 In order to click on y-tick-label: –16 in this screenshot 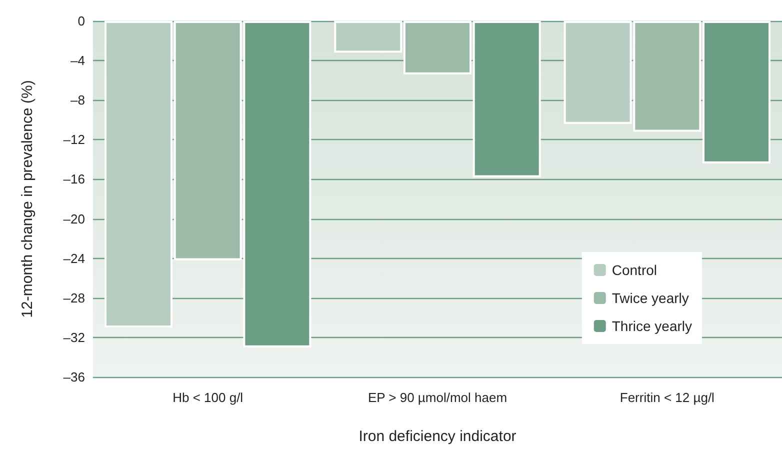, I will do `click(74, 179)`.